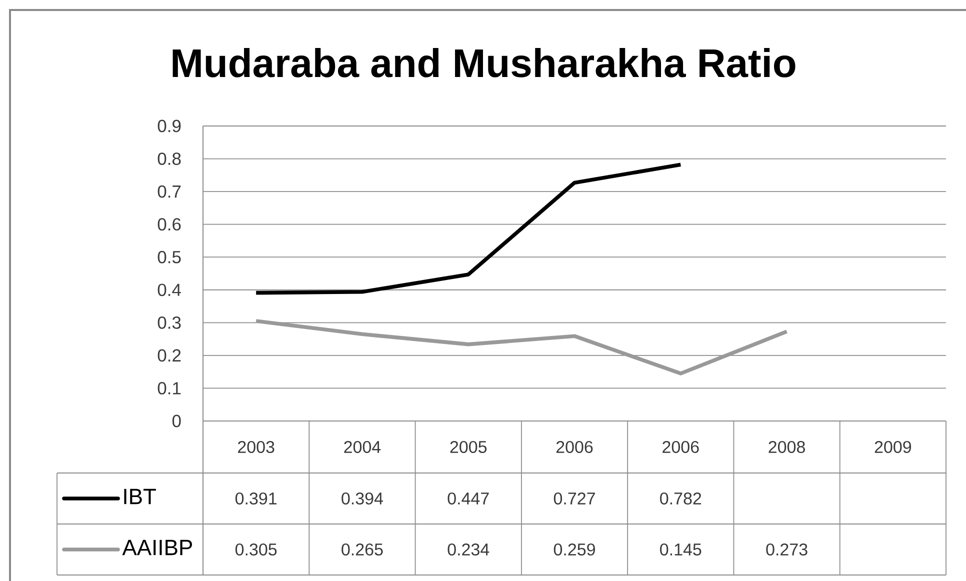 This screenshot has height=581, width=966. What do you see at coordinates (157, 548) in the screenshot?
I see `legend-label: AAIIBP` at bounding box center [157, 548].